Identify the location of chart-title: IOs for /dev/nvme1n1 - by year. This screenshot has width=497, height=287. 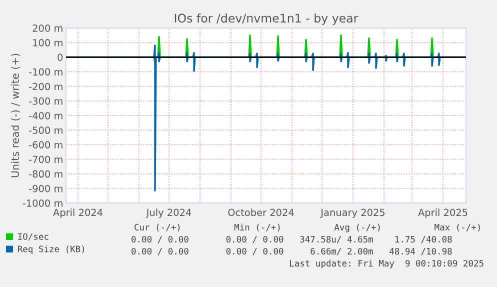
(266, 19).